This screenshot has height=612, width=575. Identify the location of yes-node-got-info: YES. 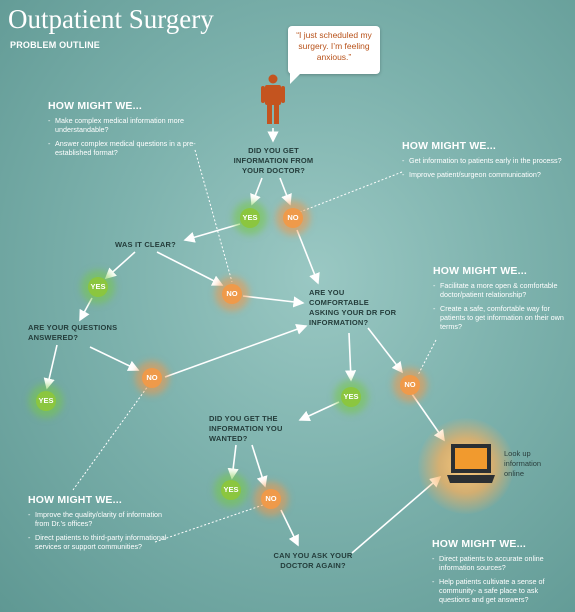
(250, 218).